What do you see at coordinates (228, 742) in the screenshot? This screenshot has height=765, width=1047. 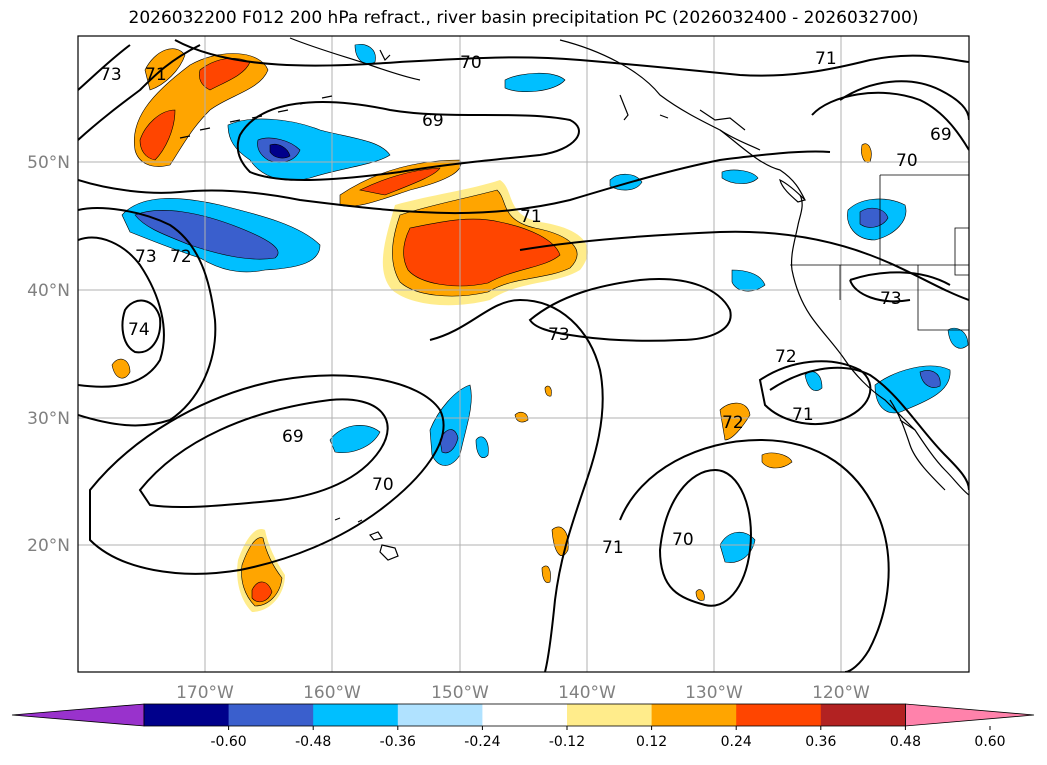 I see `colorbar-tick-label: -0.60` at bounding box center [228, 742].